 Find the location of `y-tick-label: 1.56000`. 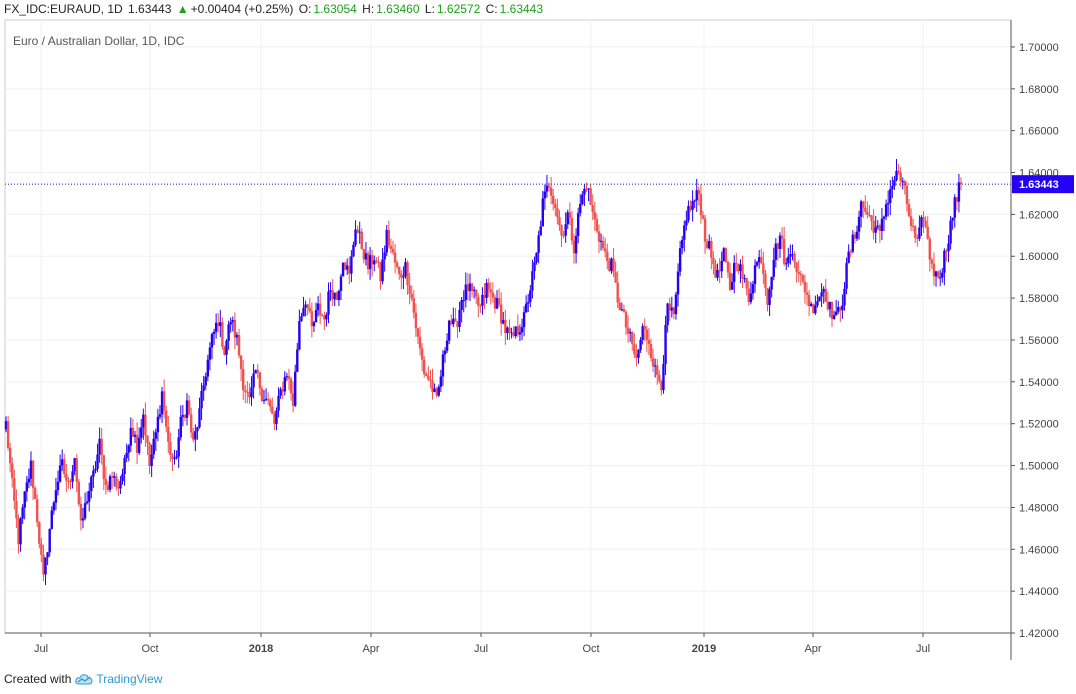

y-tick-label: 1.56000 is located at coordinates (1039, 341).